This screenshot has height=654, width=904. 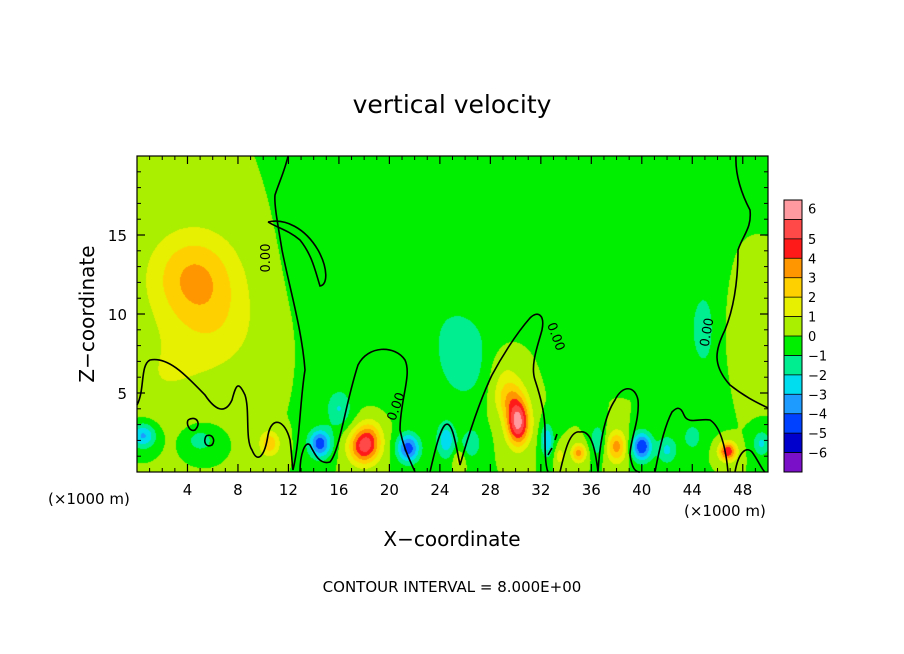 What do you see at coordinates (357, 410) in the screenshot?
I see `zero-contour-mid-left` at bounding box center [357, 410].